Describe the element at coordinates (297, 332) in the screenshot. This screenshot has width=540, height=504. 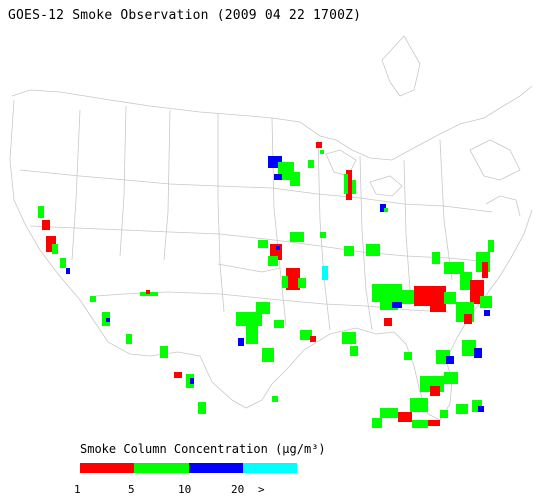
I see `smoke-cluster-gulf` at that location.